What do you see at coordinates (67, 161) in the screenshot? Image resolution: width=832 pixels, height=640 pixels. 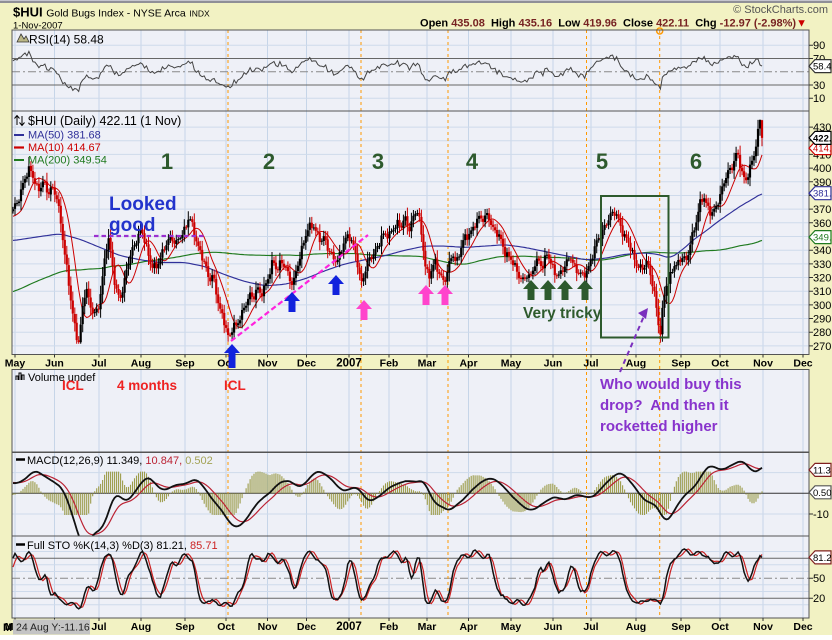 I see `svg-text: MA(200) 349.54` at bounding box center [67, 161].